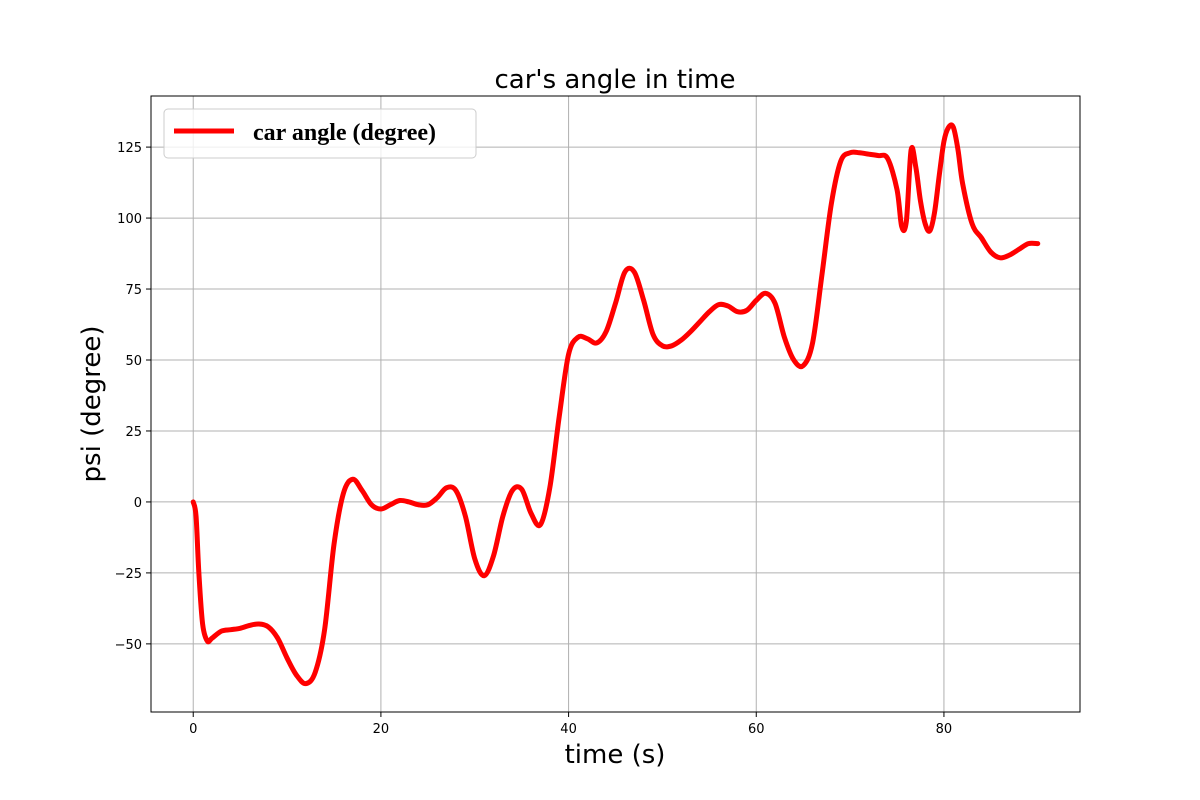  What do you see at coordinates (193, 729) in the screenshot?
I see `x-tick-label: 0` at bounding box center [193, 729].